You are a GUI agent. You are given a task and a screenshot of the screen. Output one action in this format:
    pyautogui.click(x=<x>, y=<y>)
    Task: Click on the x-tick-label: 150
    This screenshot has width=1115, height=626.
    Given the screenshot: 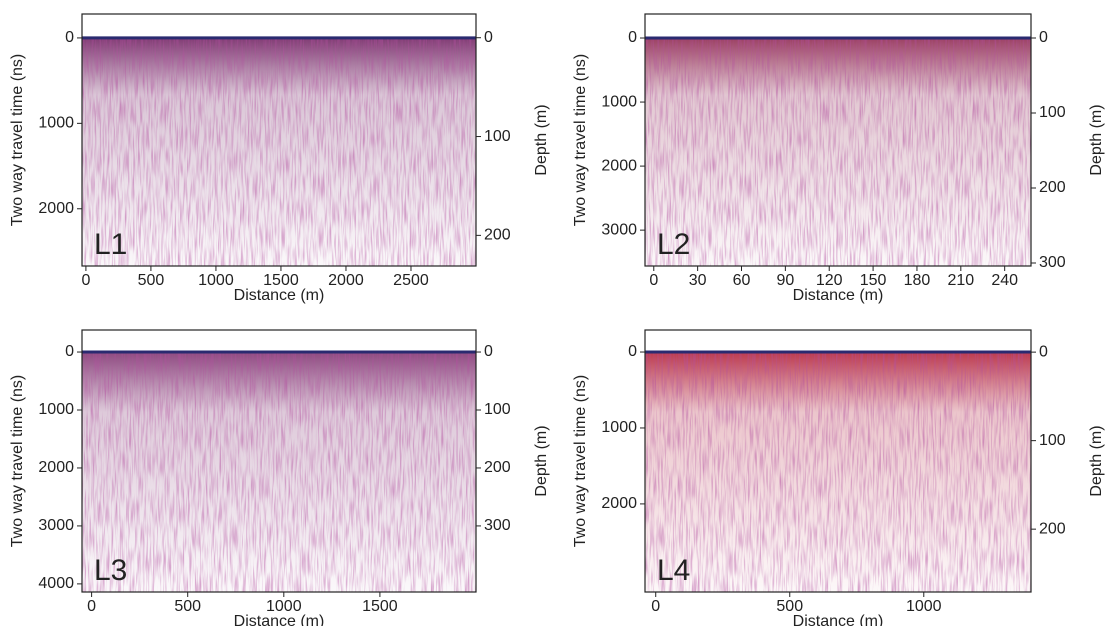 What is the action you would take?
    pyautogui.click(x=873, y=280)
    